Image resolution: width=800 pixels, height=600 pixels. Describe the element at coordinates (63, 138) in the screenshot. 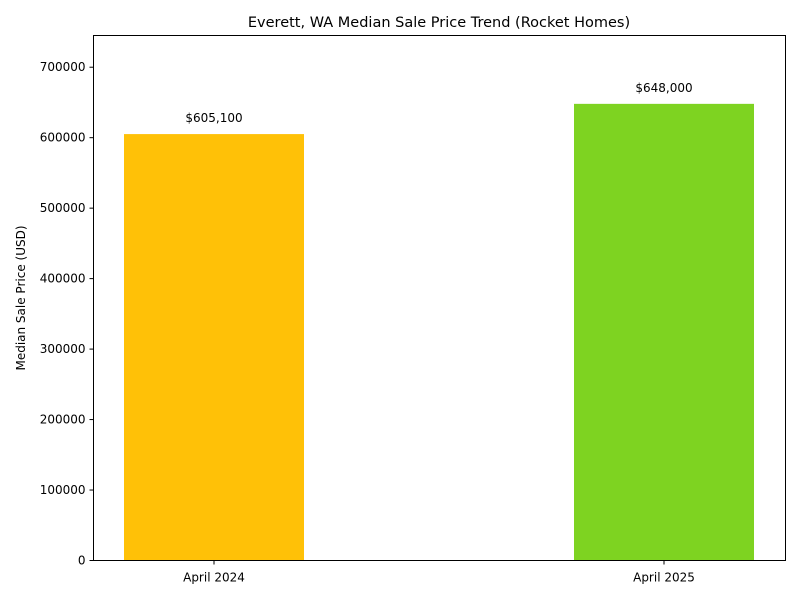

I see `y-tick-label: 600000` at that location.